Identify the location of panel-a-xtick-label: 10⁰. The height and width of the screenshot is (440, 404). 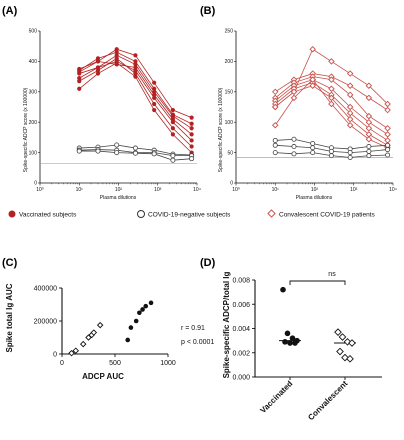
(40, 190).